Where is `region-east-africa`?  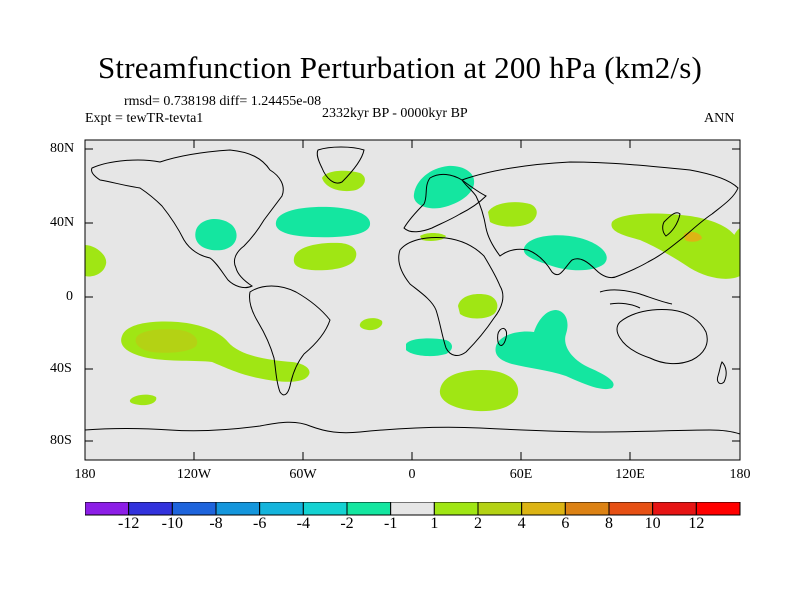 region-east-africa is located at coordinates (478, 306).